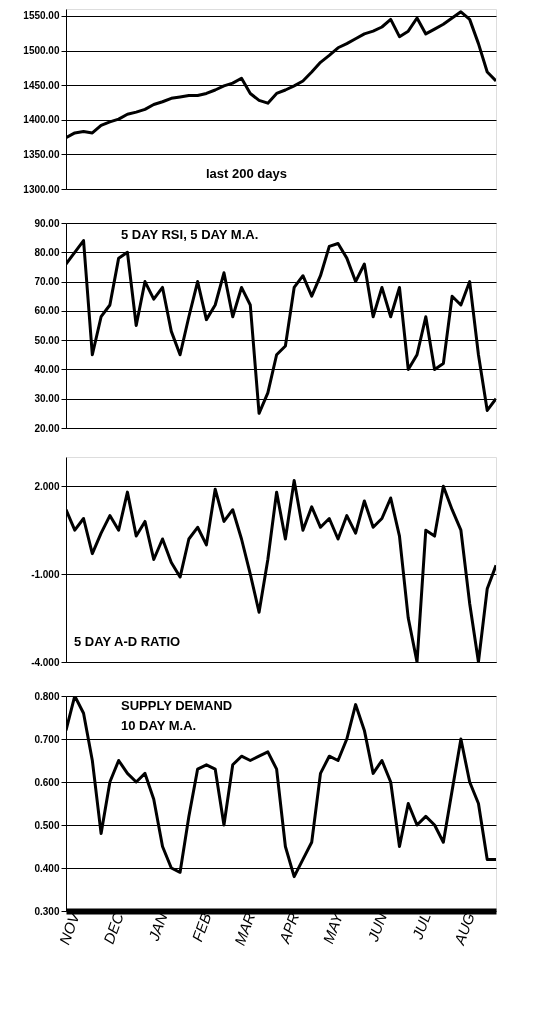  What do you see at coordinates (47, 369) in the screenshot?
I see `y-tick-label: 40.00` at bounding box center [47, 369].